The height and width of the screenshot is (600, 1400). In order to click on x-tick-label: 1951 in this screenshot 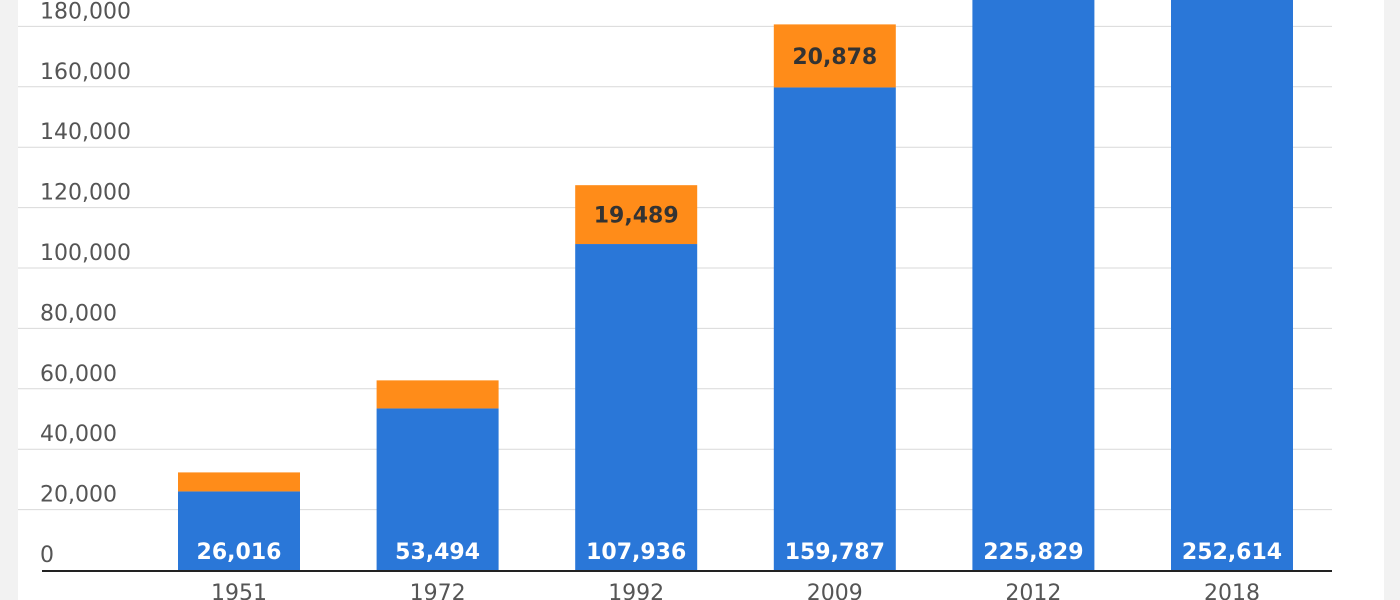, I will do `click(239, 590)`.